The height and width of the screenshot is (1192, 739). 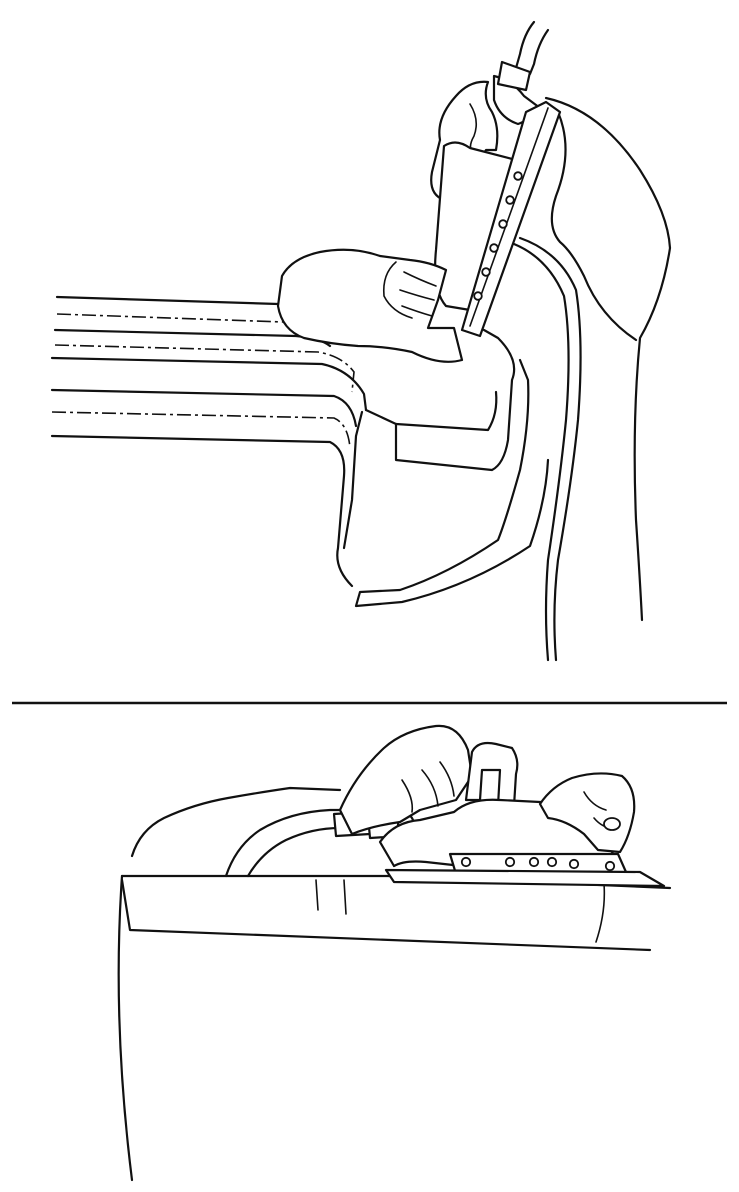 What do you see at coordinates (587, 813) in the screenshot?
I see `hand-on-pad` at bounding box center [587, 813].